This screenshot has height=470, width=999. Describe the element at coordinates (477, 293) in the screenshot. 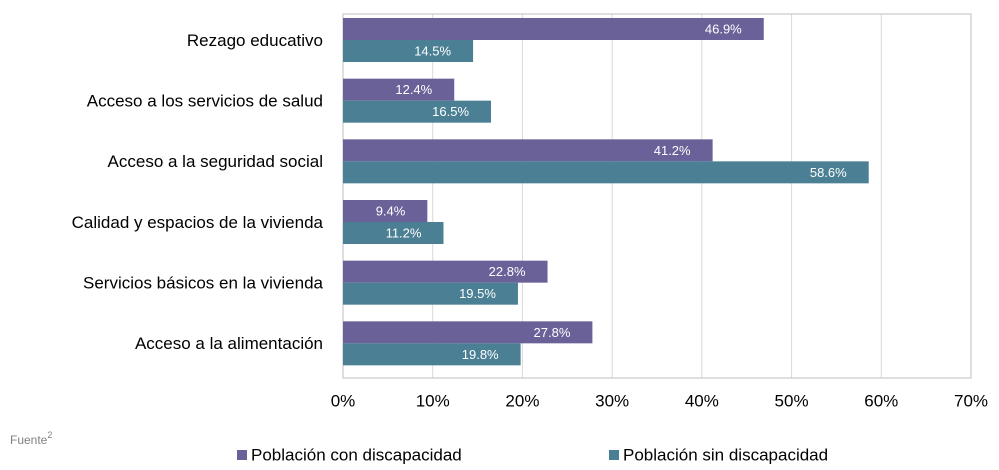

I see `value-label: 19.5%` at that location.